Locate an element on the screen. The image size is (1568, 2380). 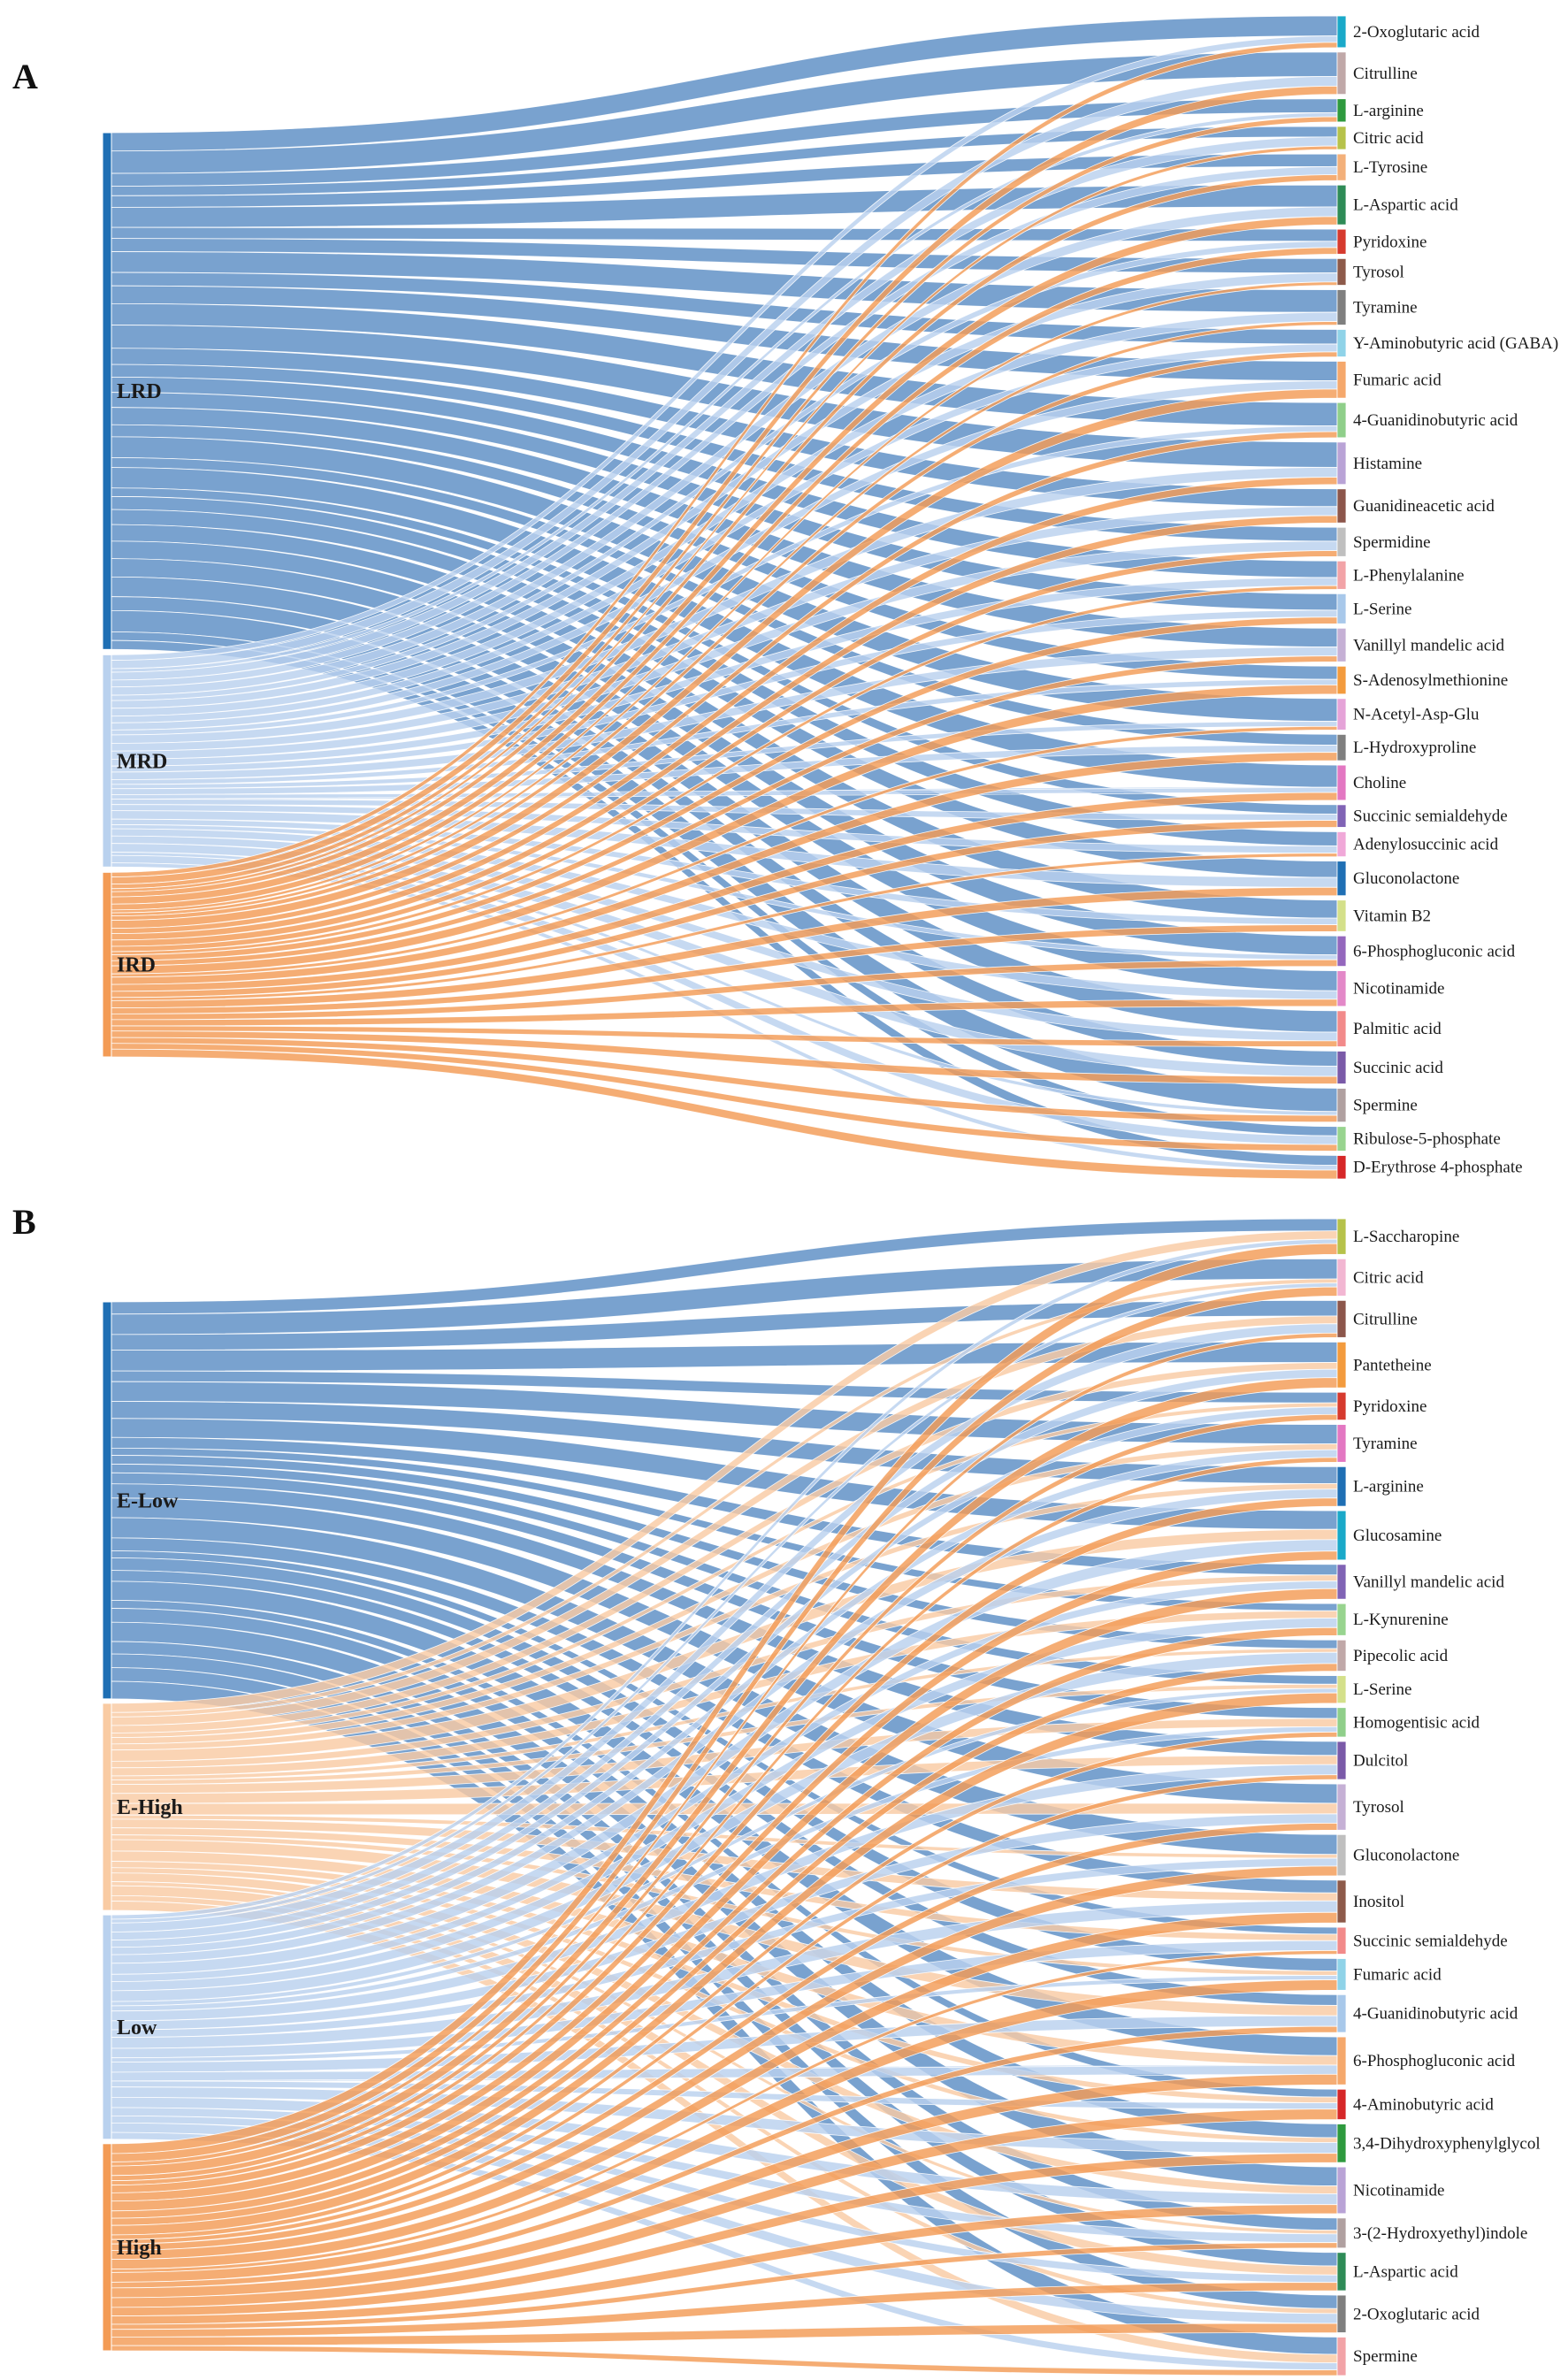
target-node-citrulline is located at coordinates (1341, 1318).